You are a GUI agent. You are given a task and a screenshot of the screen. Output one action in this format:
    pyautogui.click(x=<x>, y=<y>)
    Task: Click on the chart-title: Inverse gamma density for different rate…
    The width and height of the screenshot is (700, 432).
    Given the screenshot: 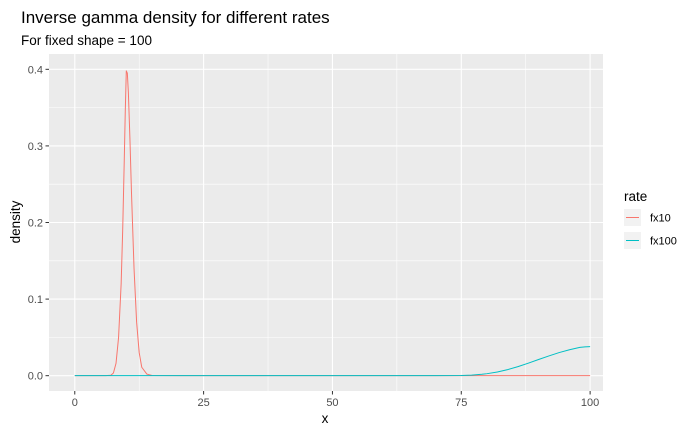 What is the action you would take?
    pyautogui.click(x=175, y=17)
    